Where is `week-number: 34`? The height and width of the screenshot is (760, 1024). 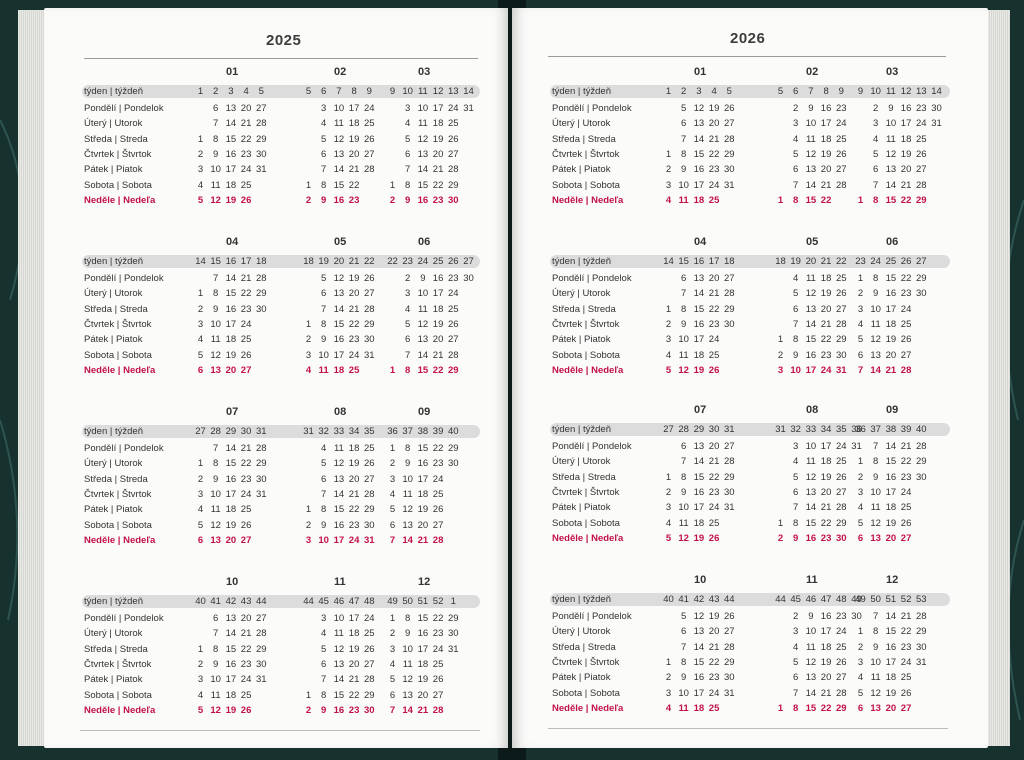 week-number: 34 is located at coordinates (354, 431).